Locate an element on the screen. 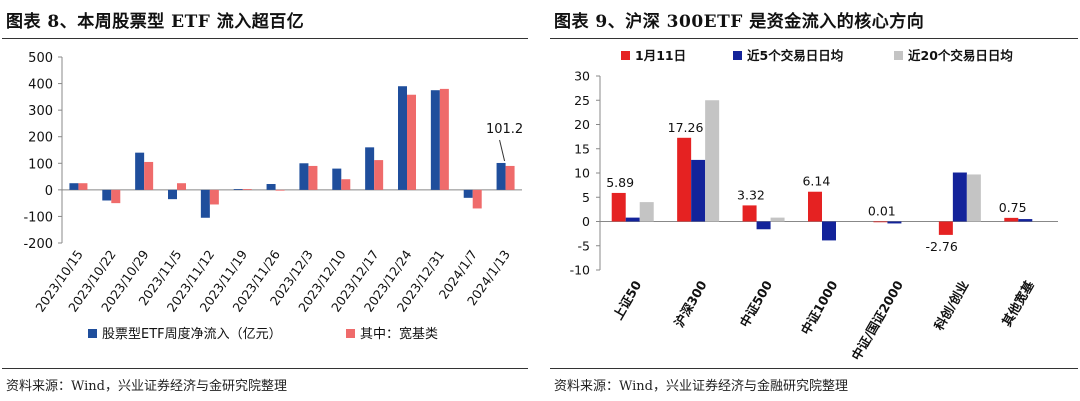 The width and height of the screenshot is (1080, 401). x-tick-label: 中证500 is located at coordinates (756, 304).